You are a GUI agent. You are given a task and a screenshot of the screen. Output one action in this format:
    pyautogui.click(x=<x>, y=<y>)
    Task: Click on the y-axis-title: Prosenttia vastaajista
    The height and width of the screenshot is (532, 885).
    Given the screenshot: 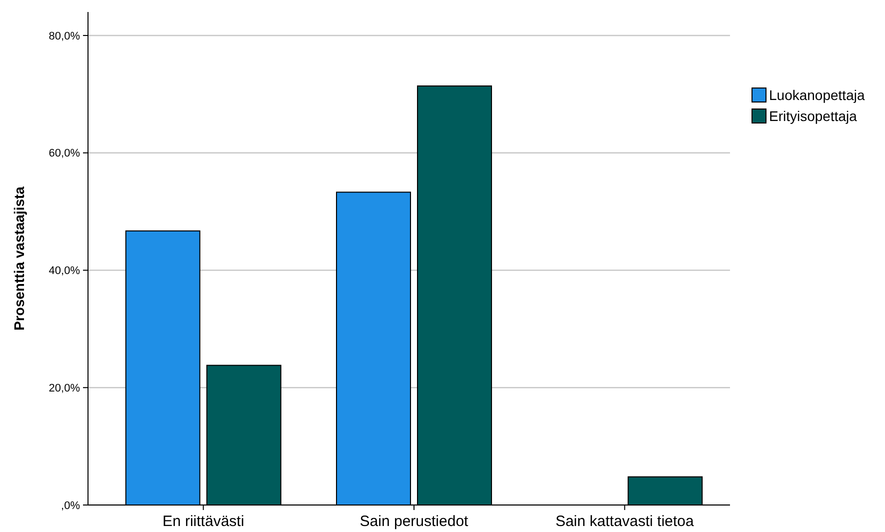 What is the action you would take?
    pyautogui.click(x=19, y=258)
    